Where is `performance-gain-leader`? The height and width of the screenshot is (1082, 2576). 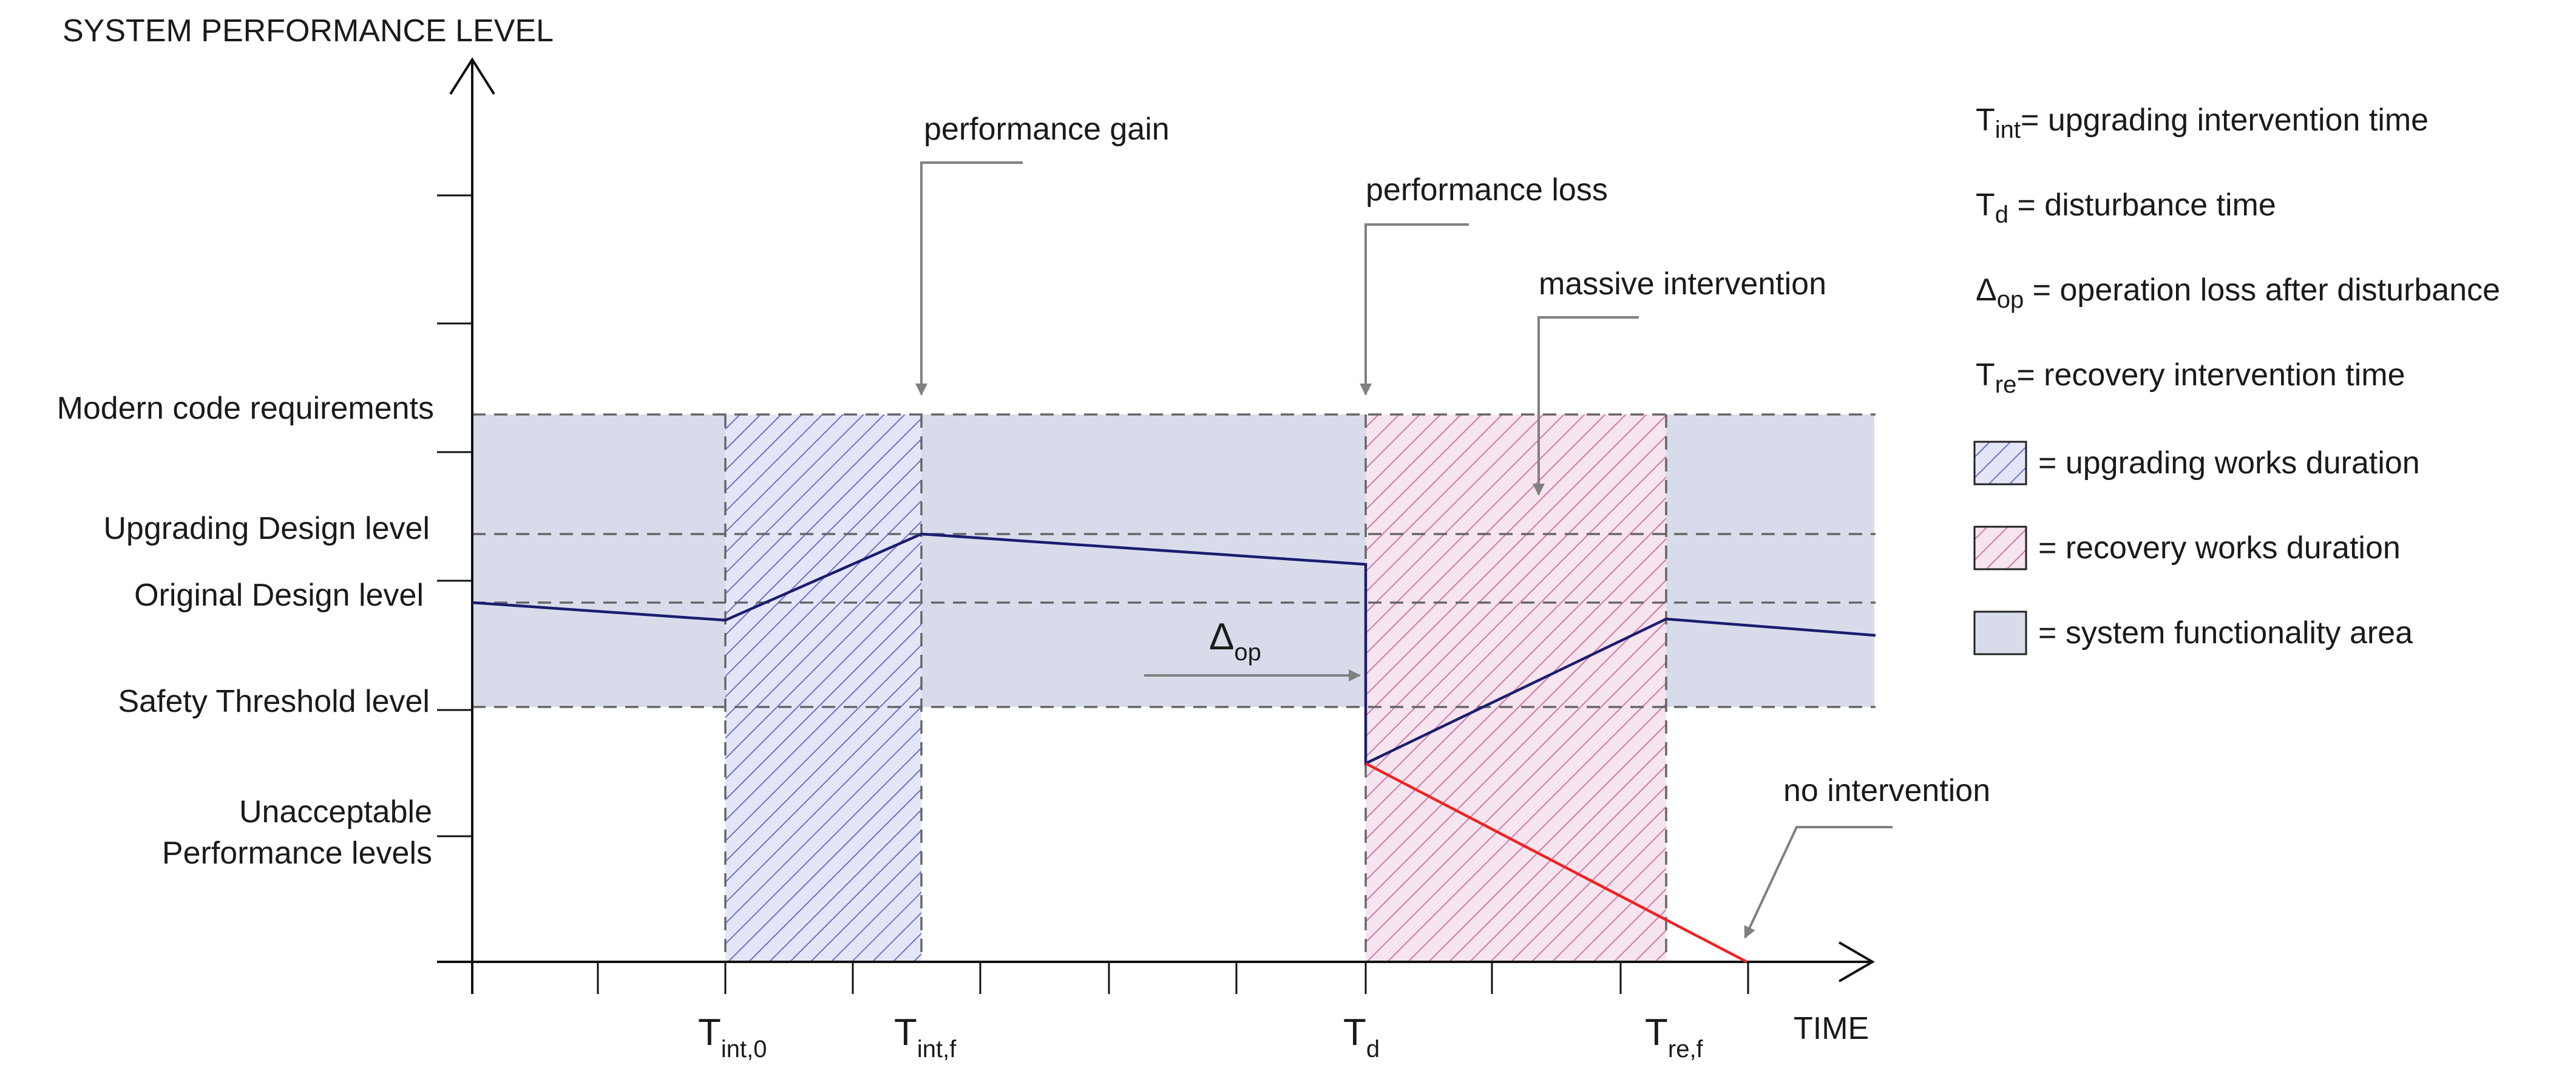 performance-gain-leader is located at coordinates (969, 278).